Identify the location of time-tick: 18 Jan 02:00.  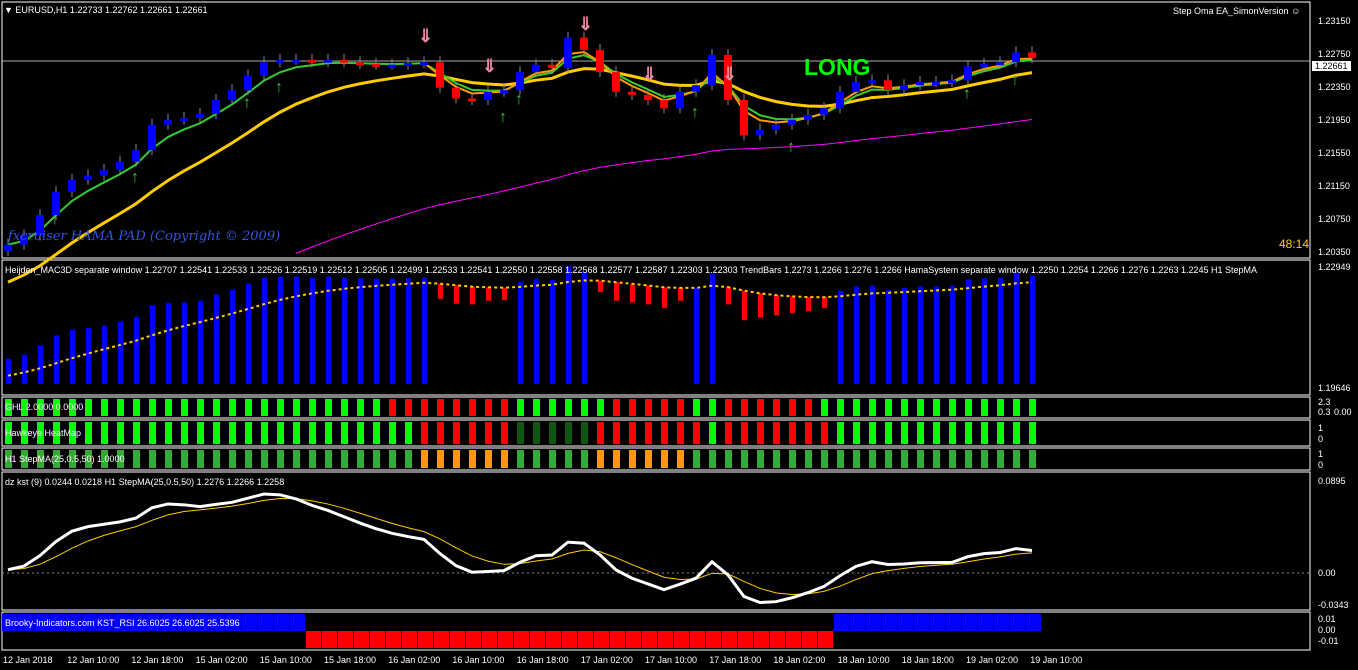
(799, 660).